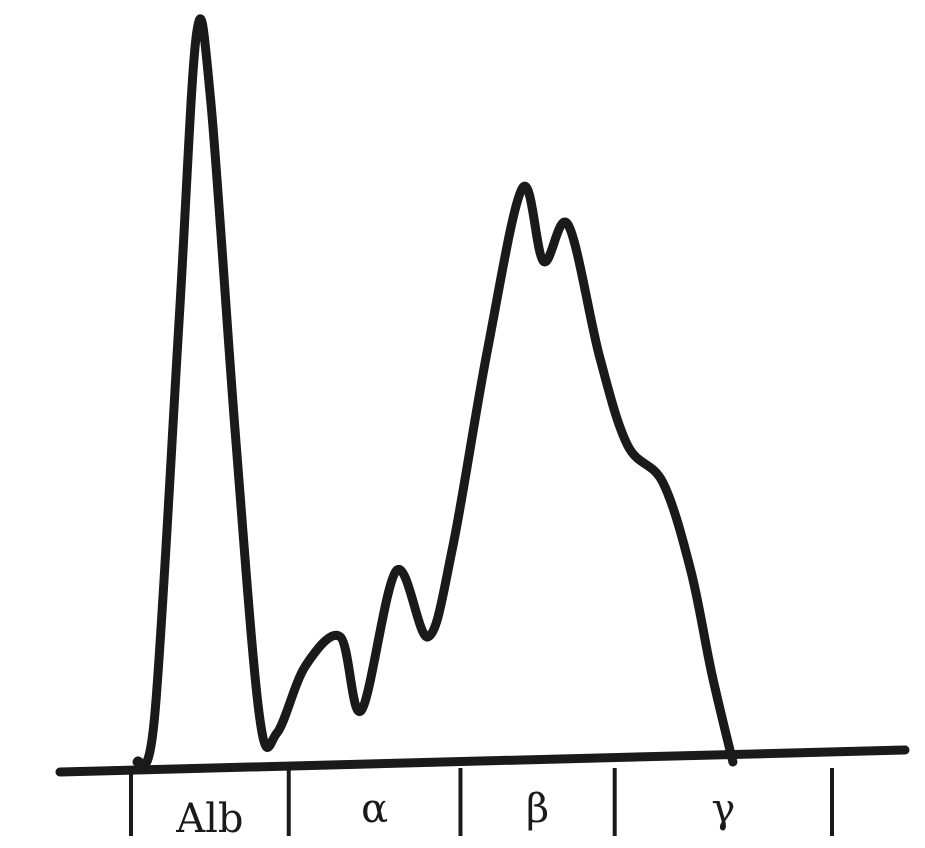  What do you see at coordinates (482, 761) in the screenshot?
I see `baseline-axis` at bounding box center [482, 761].